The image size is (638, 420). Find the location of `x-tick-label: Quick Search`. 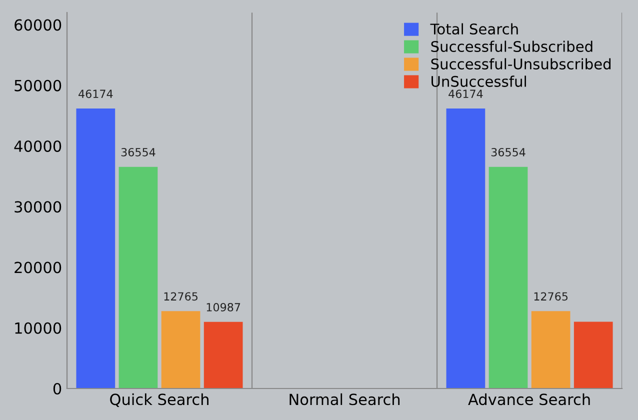

x-tick-label: Quick Search is located at coordinates (159, 400).